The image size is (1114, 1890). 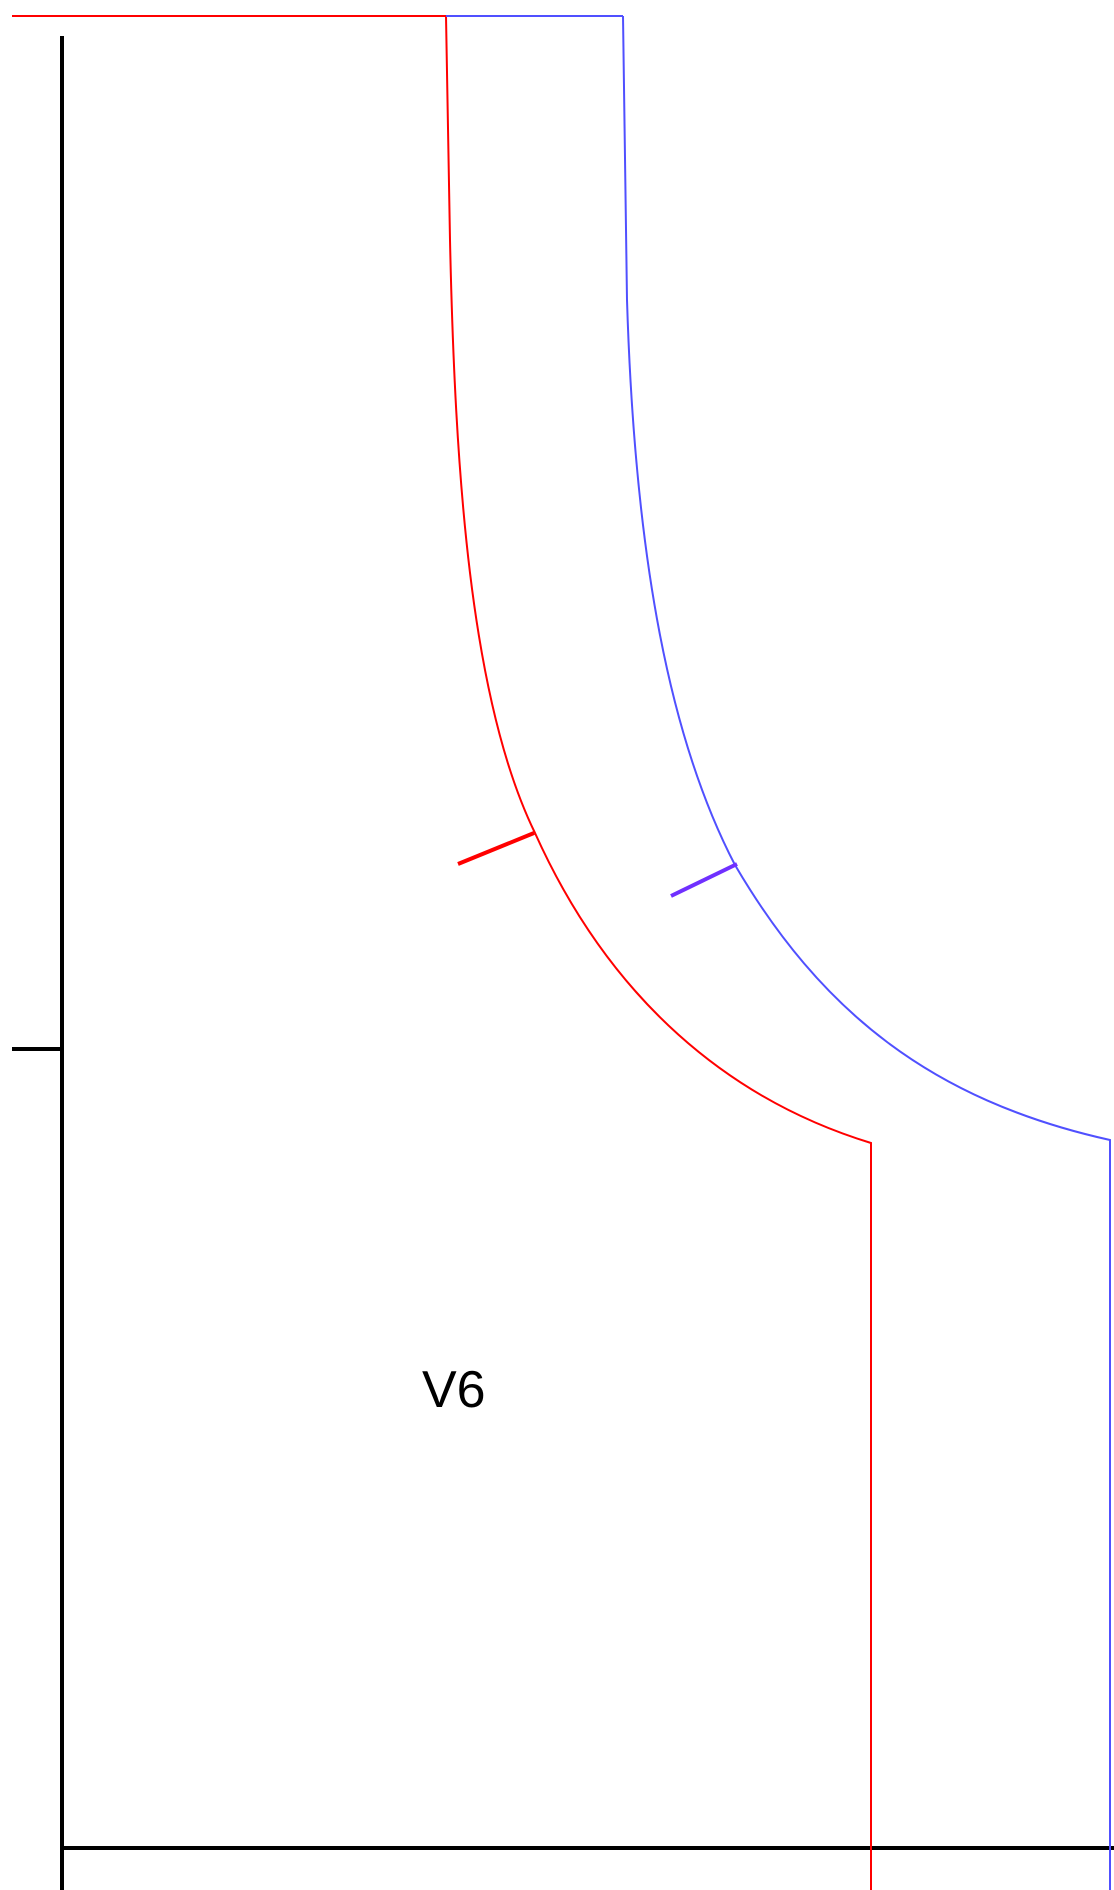 What do you see at coordinates (704, 880) in the screenshot?
I see `purple-notch-mark` at bounding box center [704, 880].